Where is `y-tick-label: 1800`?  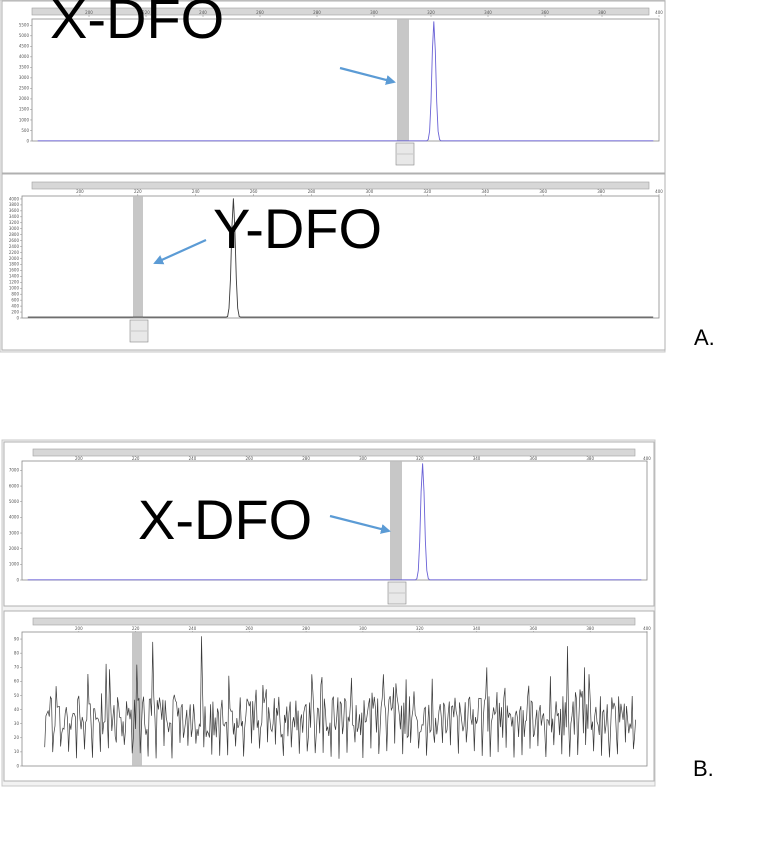 y-tick-label: 1800 is located at coordinates (14, 264).